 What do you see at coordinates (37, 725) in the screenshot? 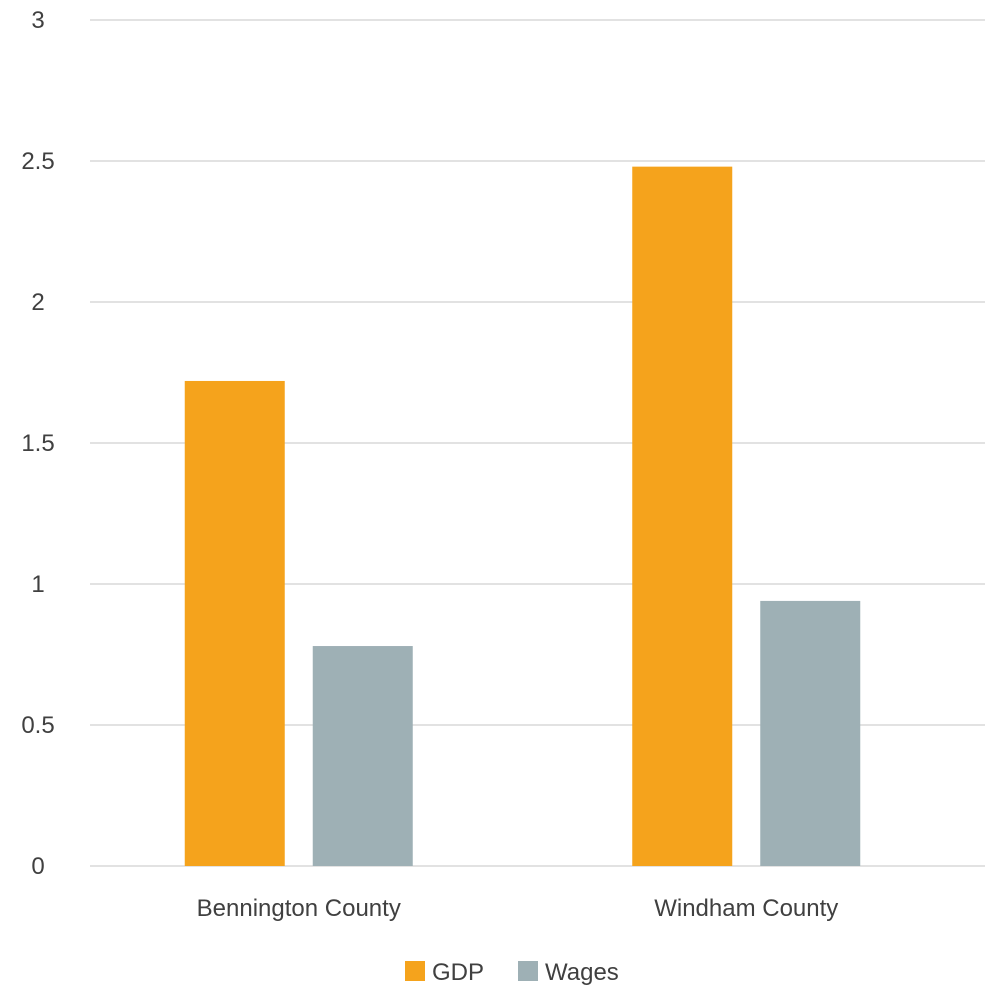
I see `y-tick-label: 0.5` at bounding box center [37, 725].